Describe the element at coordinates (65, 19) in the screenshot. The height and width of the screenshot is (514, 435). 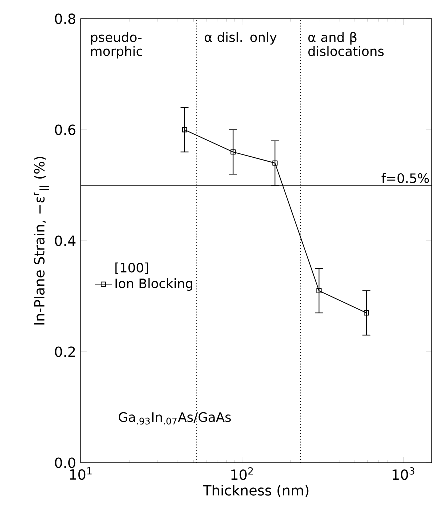
I see `y-tick-label: 0.8` at that location.